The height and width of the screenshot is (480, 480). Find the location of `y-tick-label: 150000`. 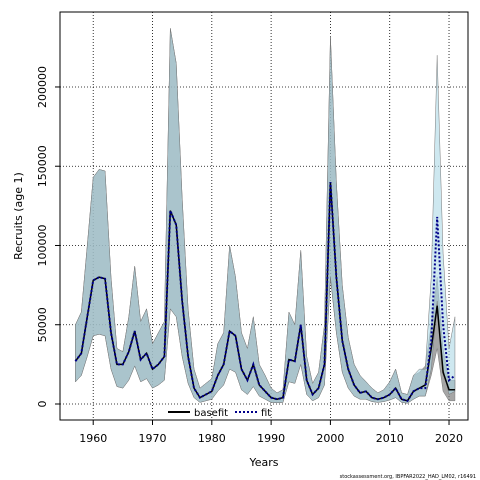

y-tick-label: 150000 is located at coordinates (42, 166).